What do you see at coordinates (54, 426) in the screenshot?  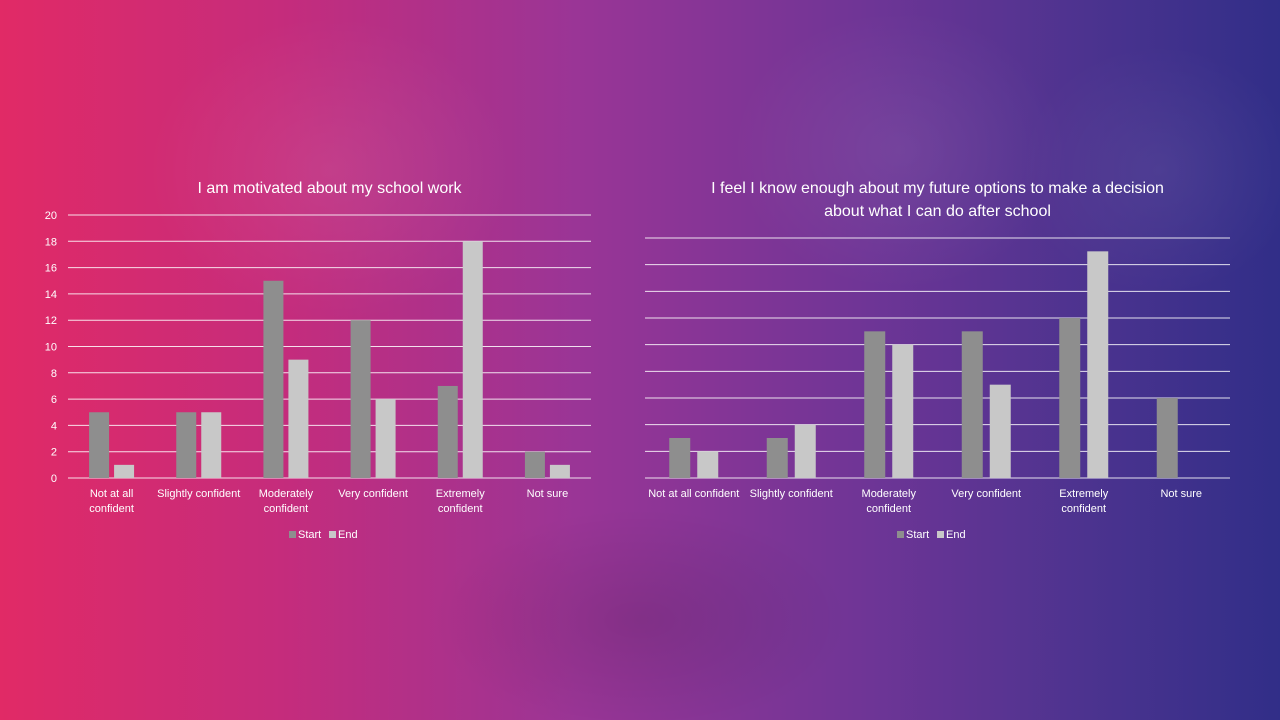 I see `y-tick-label: 4` at bounding box center [54, 426].